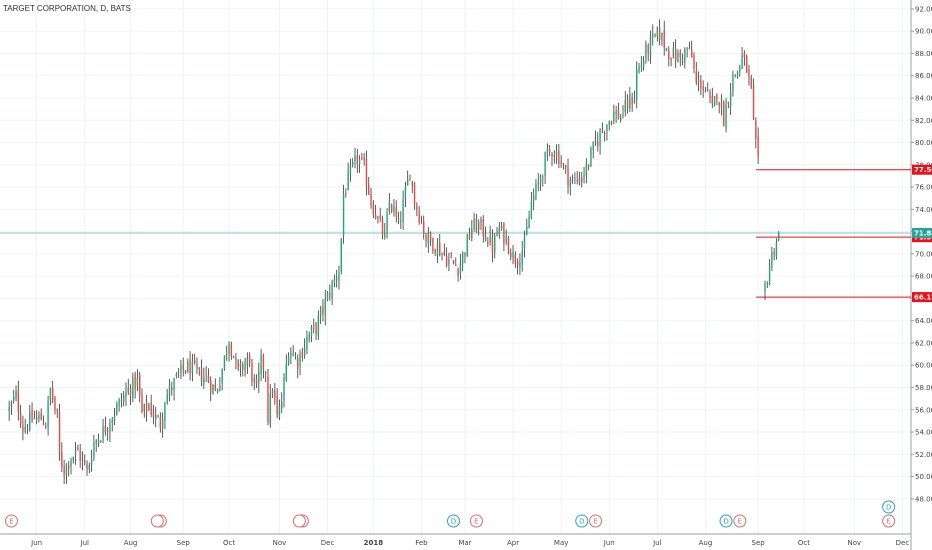 This screenshot has height=550, width=932. I want to click on x-tick-label: Mar, so click(464, 543).